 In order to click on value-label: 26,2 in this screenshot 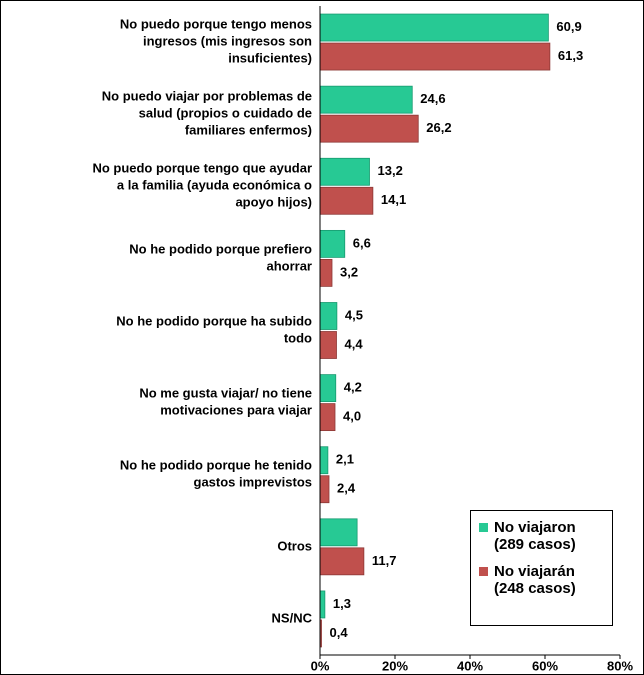, I will do `click(438, 127)`.